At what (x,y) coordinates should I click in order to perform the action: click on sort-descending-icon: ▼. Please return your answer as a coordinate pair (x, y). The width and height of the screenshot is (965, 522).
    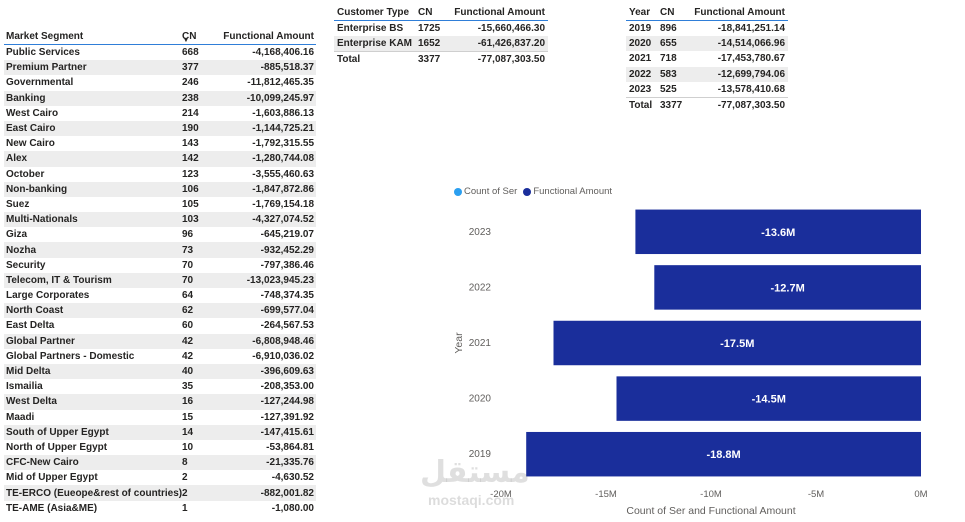
    Looking at the image, I should click on (186, 40).